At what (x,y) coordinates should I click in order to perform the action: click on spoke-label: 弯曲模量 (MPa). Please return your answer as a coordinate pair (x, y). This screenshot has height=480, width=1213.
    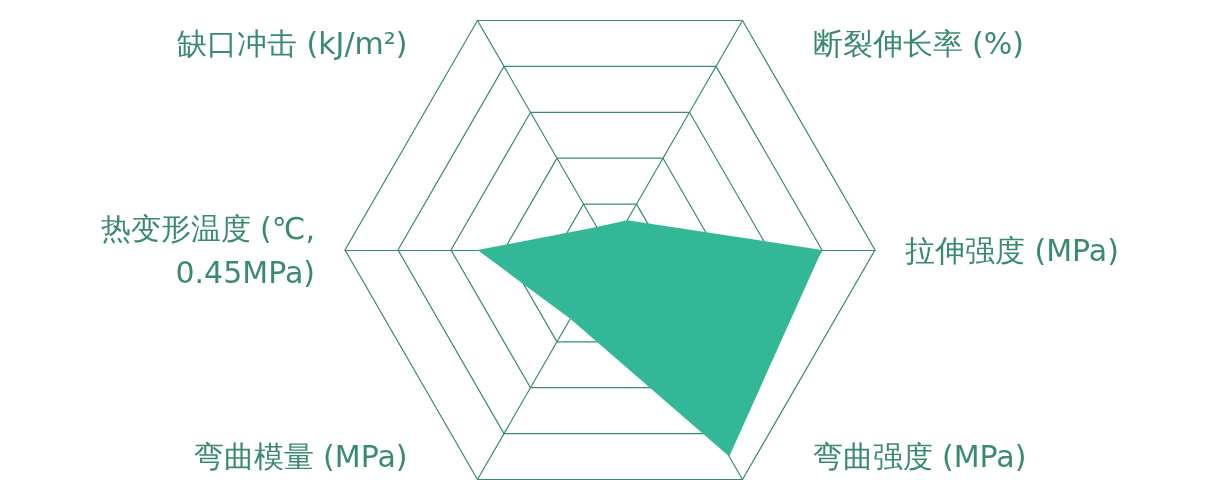
    Looking at the image, I should click on (300, 457).